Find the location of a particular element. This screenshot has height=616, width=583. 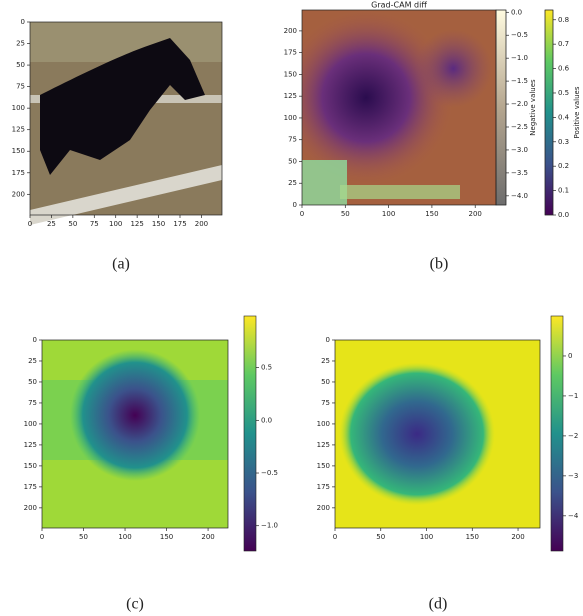

colorbar-tick-label: −4.0 is located at coordinates (519, 196).